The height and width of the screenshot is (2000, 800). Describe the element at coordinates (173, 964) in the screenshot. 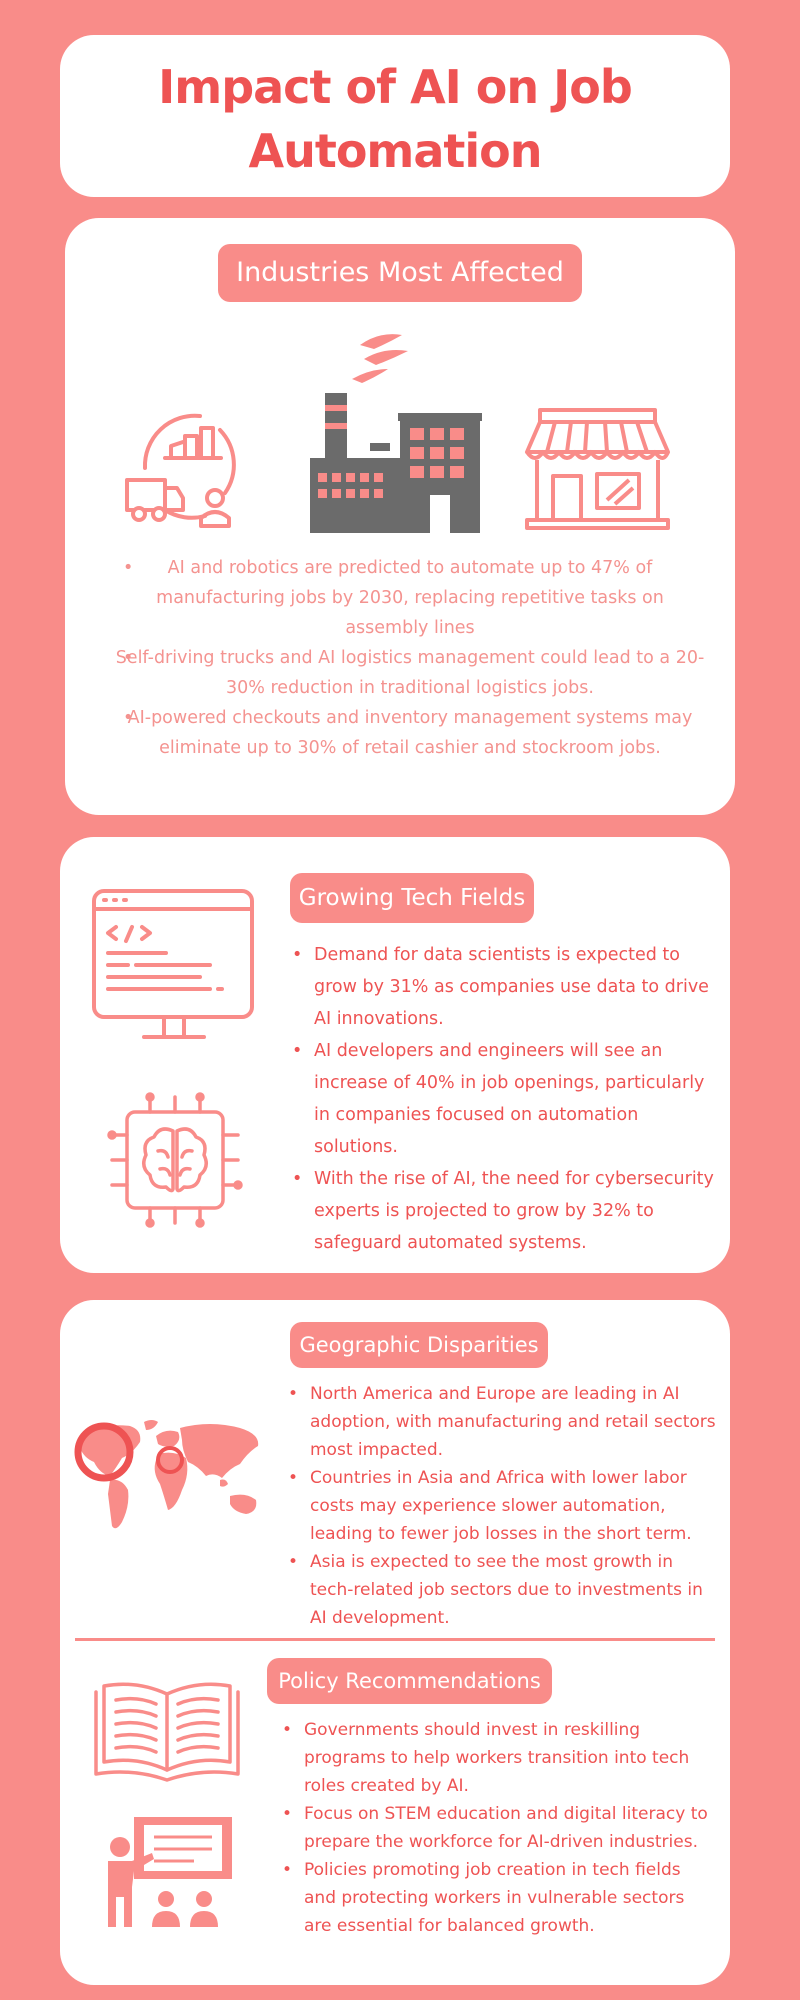

I see `code-monitor-icon` at that location.